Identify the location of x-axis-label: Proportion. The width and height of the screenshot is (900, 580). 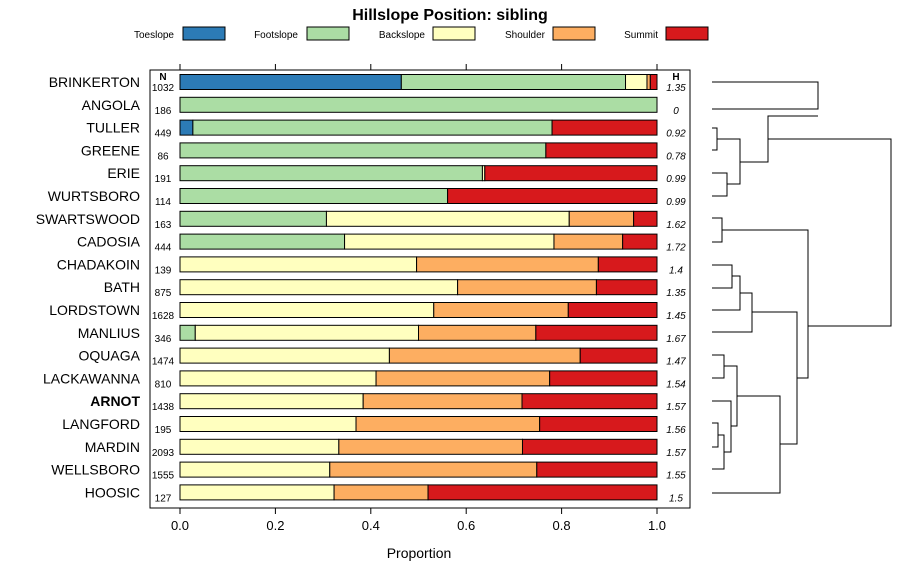
(419, 553).